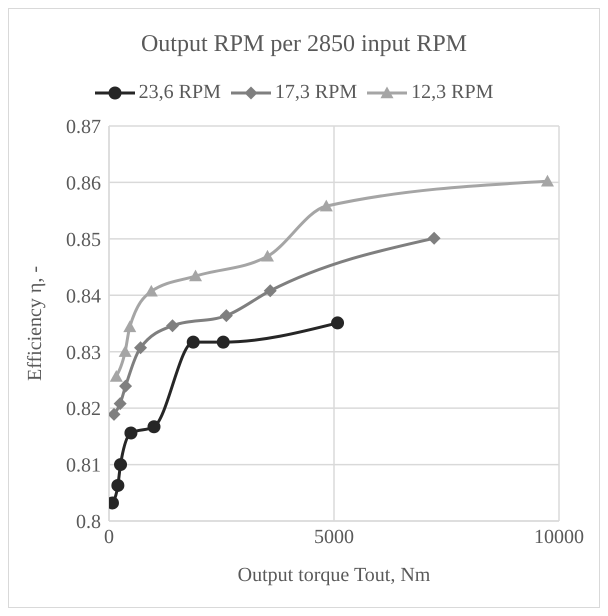 The image size is (608, 616). I want to click on legend-label: 12,3 RPM, so click(452, 92).